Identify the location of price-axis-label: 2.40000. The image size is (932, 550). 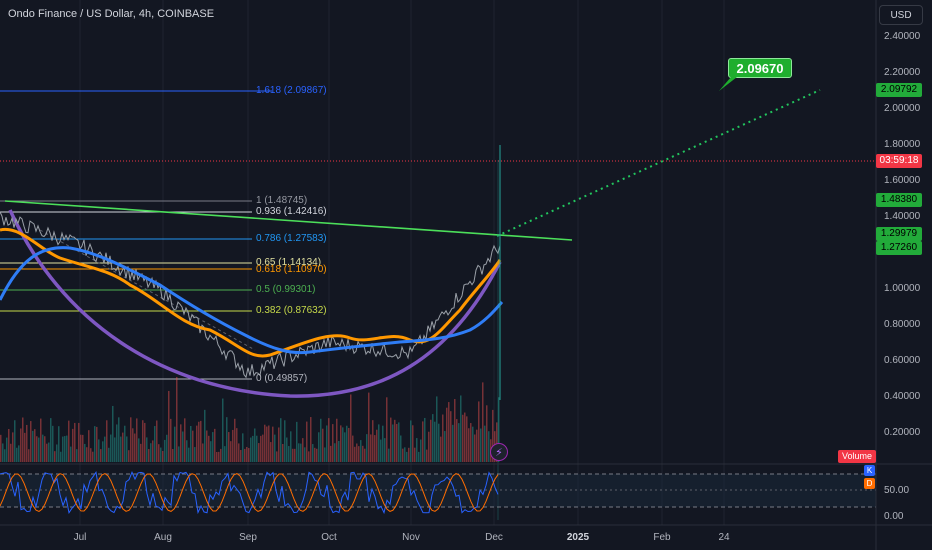
(902, 36).